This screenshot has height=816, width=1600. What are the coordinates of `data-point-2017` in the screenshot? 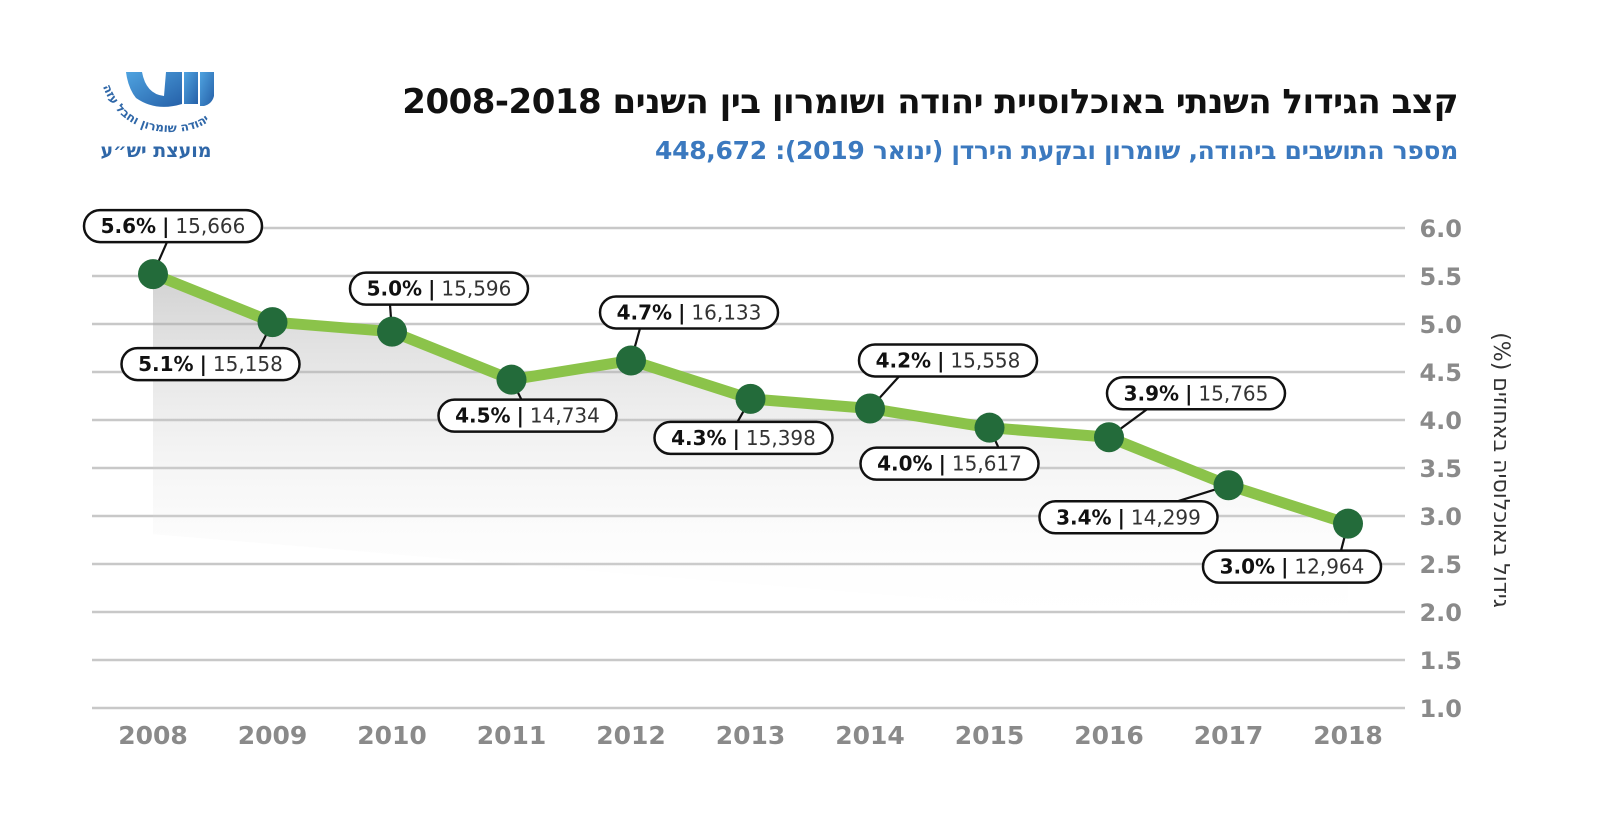 It's located at (1228, 485).